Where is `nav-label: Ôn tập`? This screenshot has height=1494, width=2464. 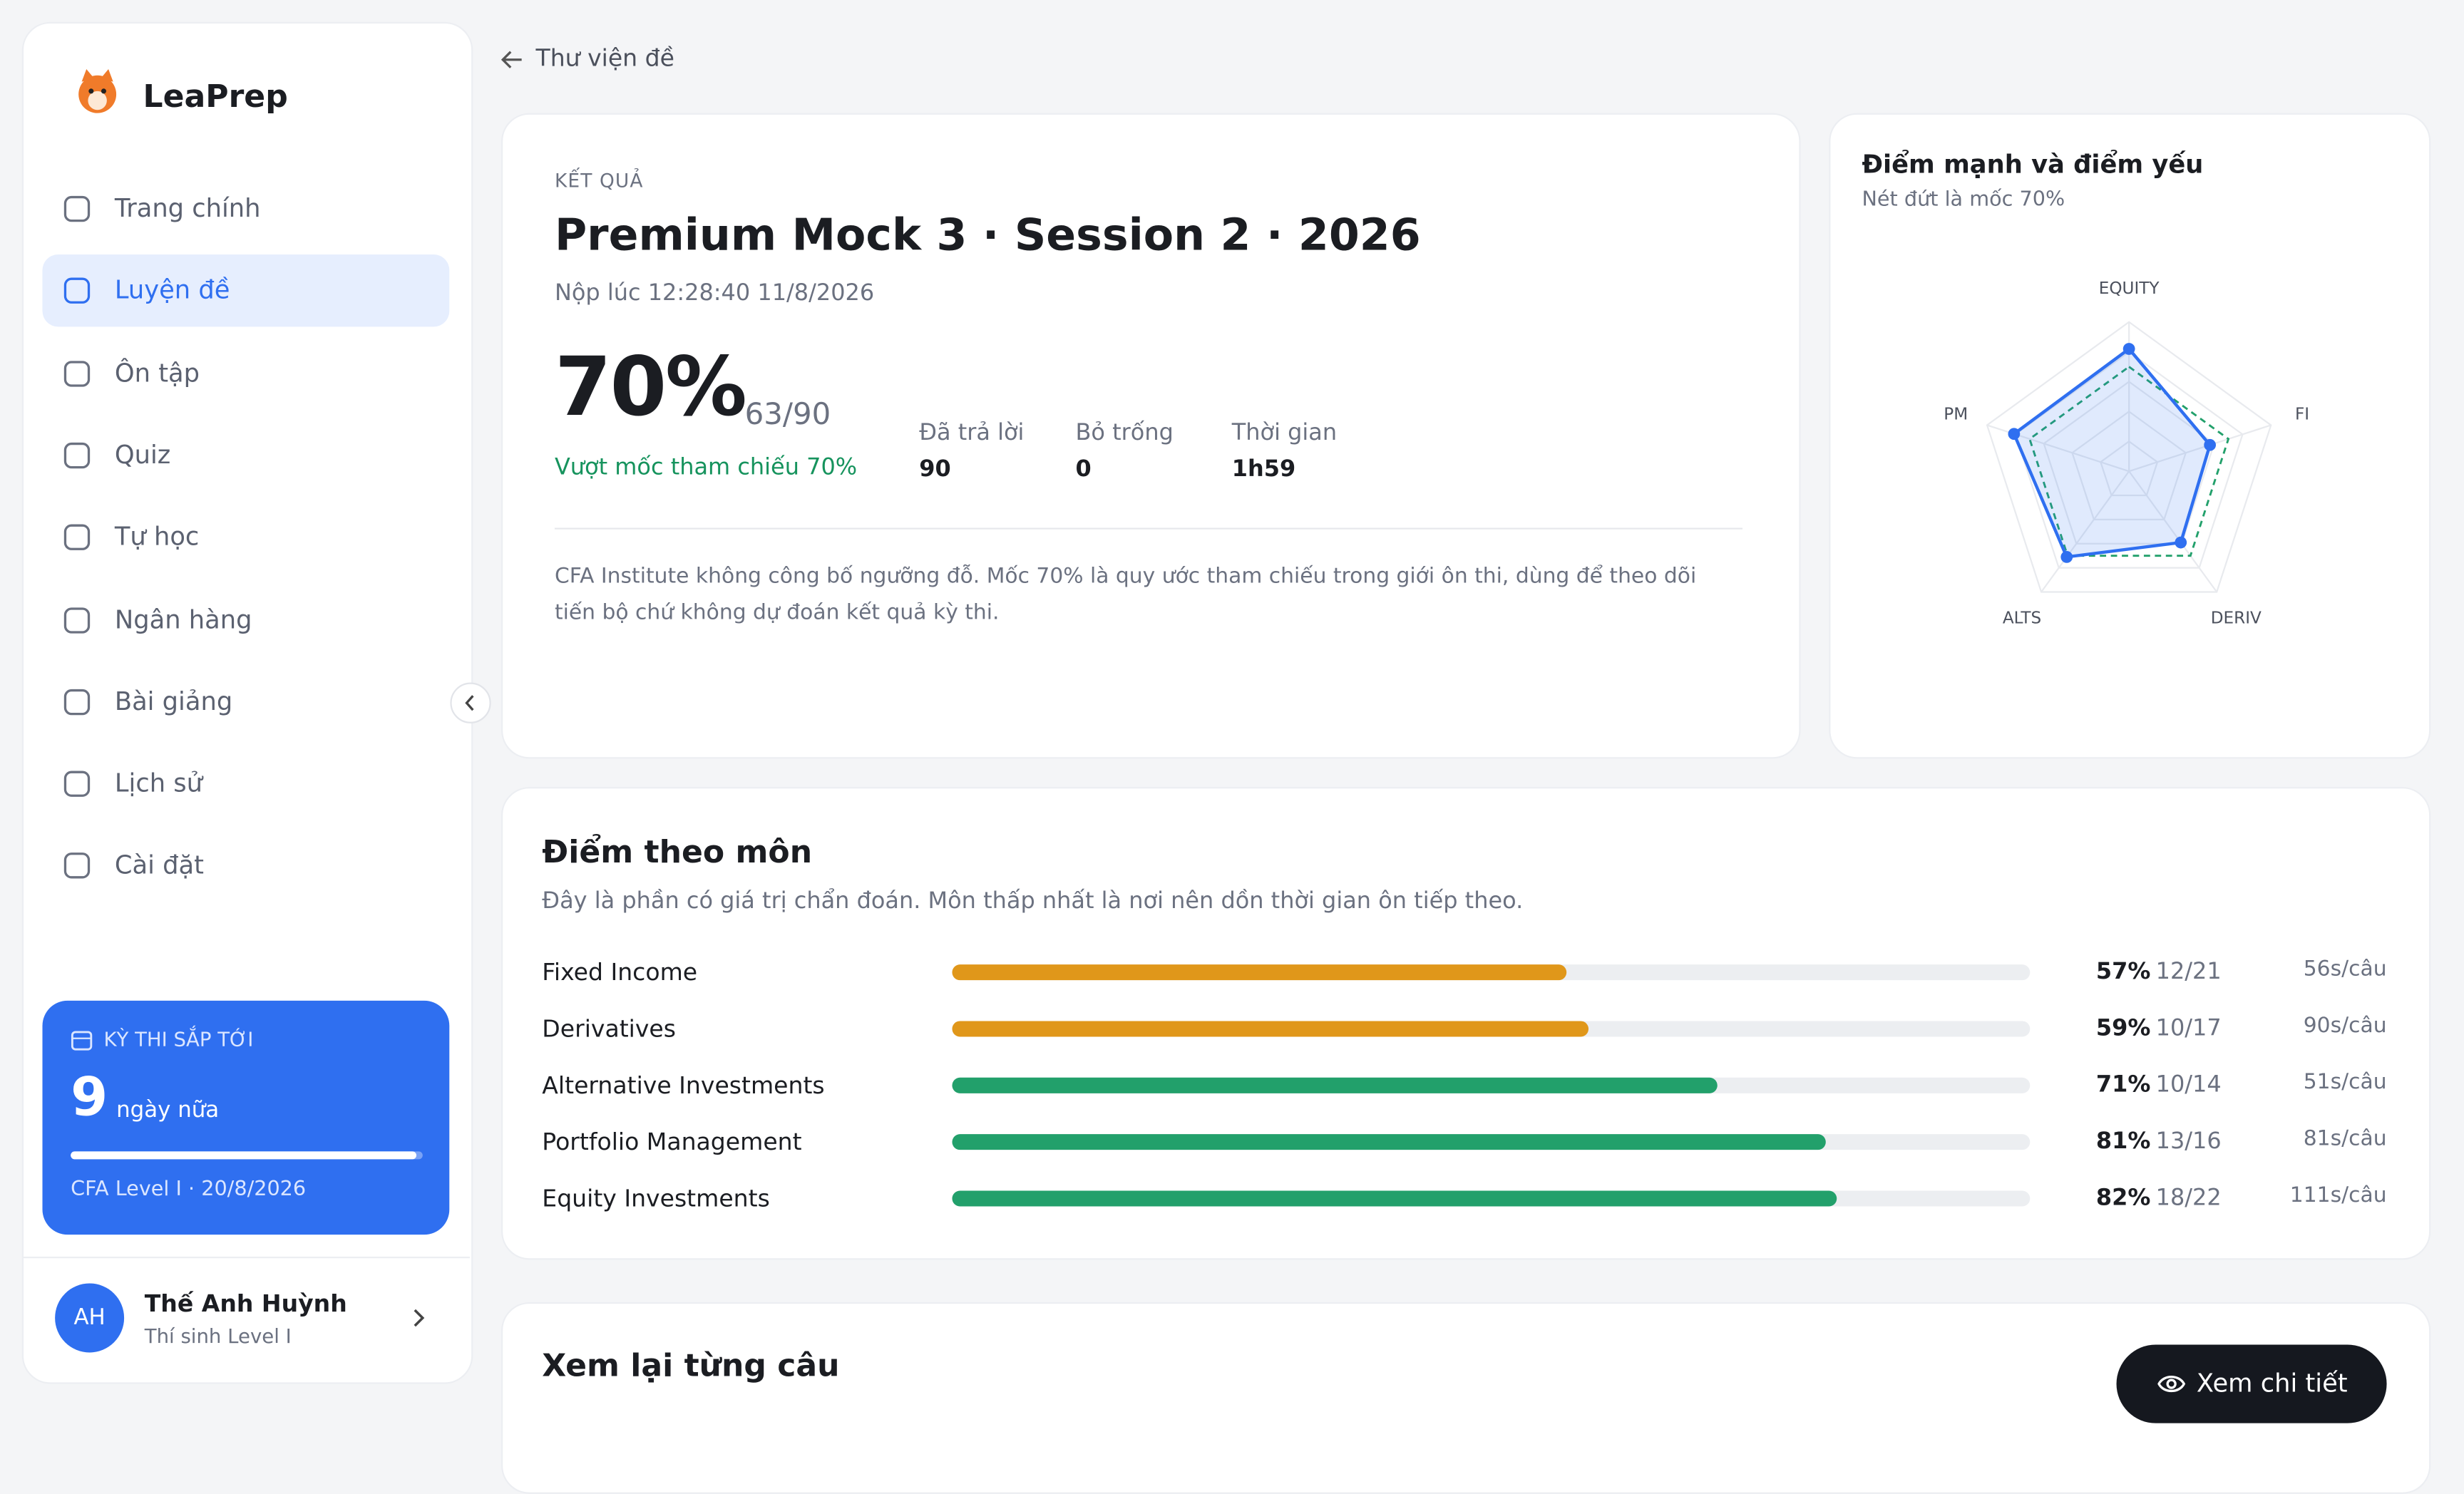
nav-label: Ôn tập is located at coordinates (157, 372).